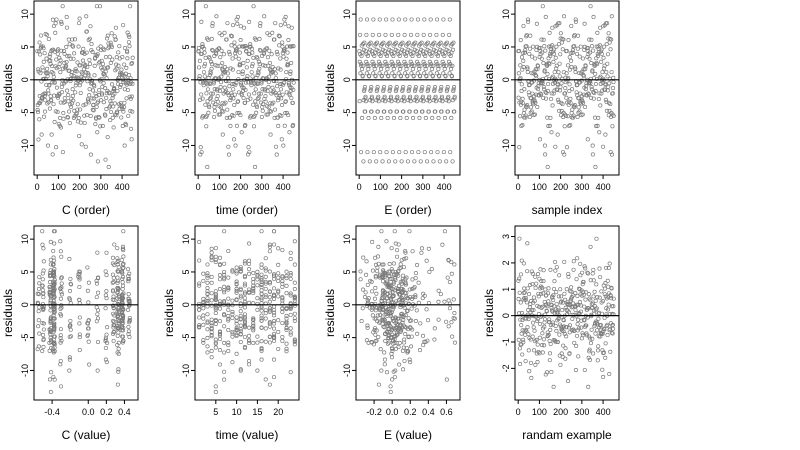 Image resolution: width=800 pixels, height=450 pixels. Describe the element at coordinates (257, 412) in the screenshot. I see `x-tick-label: 15` at that location.